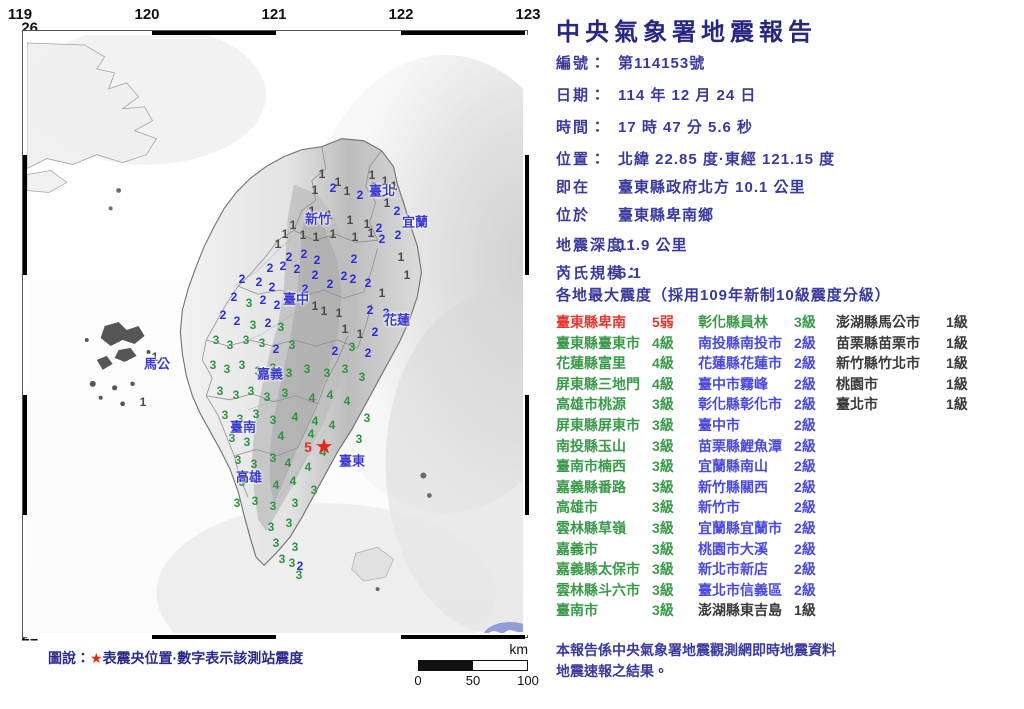 Image resolution: width=1024 pixels, height=709 pixels. I want to click on intensity-row: 臺中市霧峰 2級, so click(767, 384).